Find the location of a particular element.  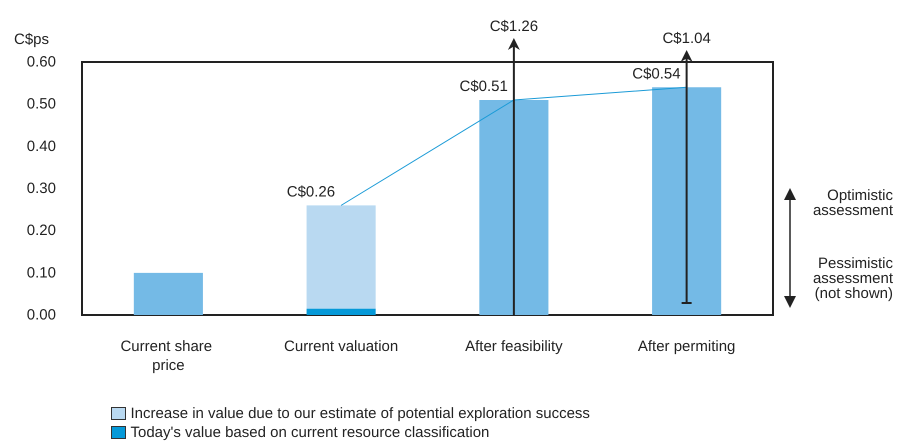

text: Pessimistic assessment (not shown) is located at coordinates (853, 278).